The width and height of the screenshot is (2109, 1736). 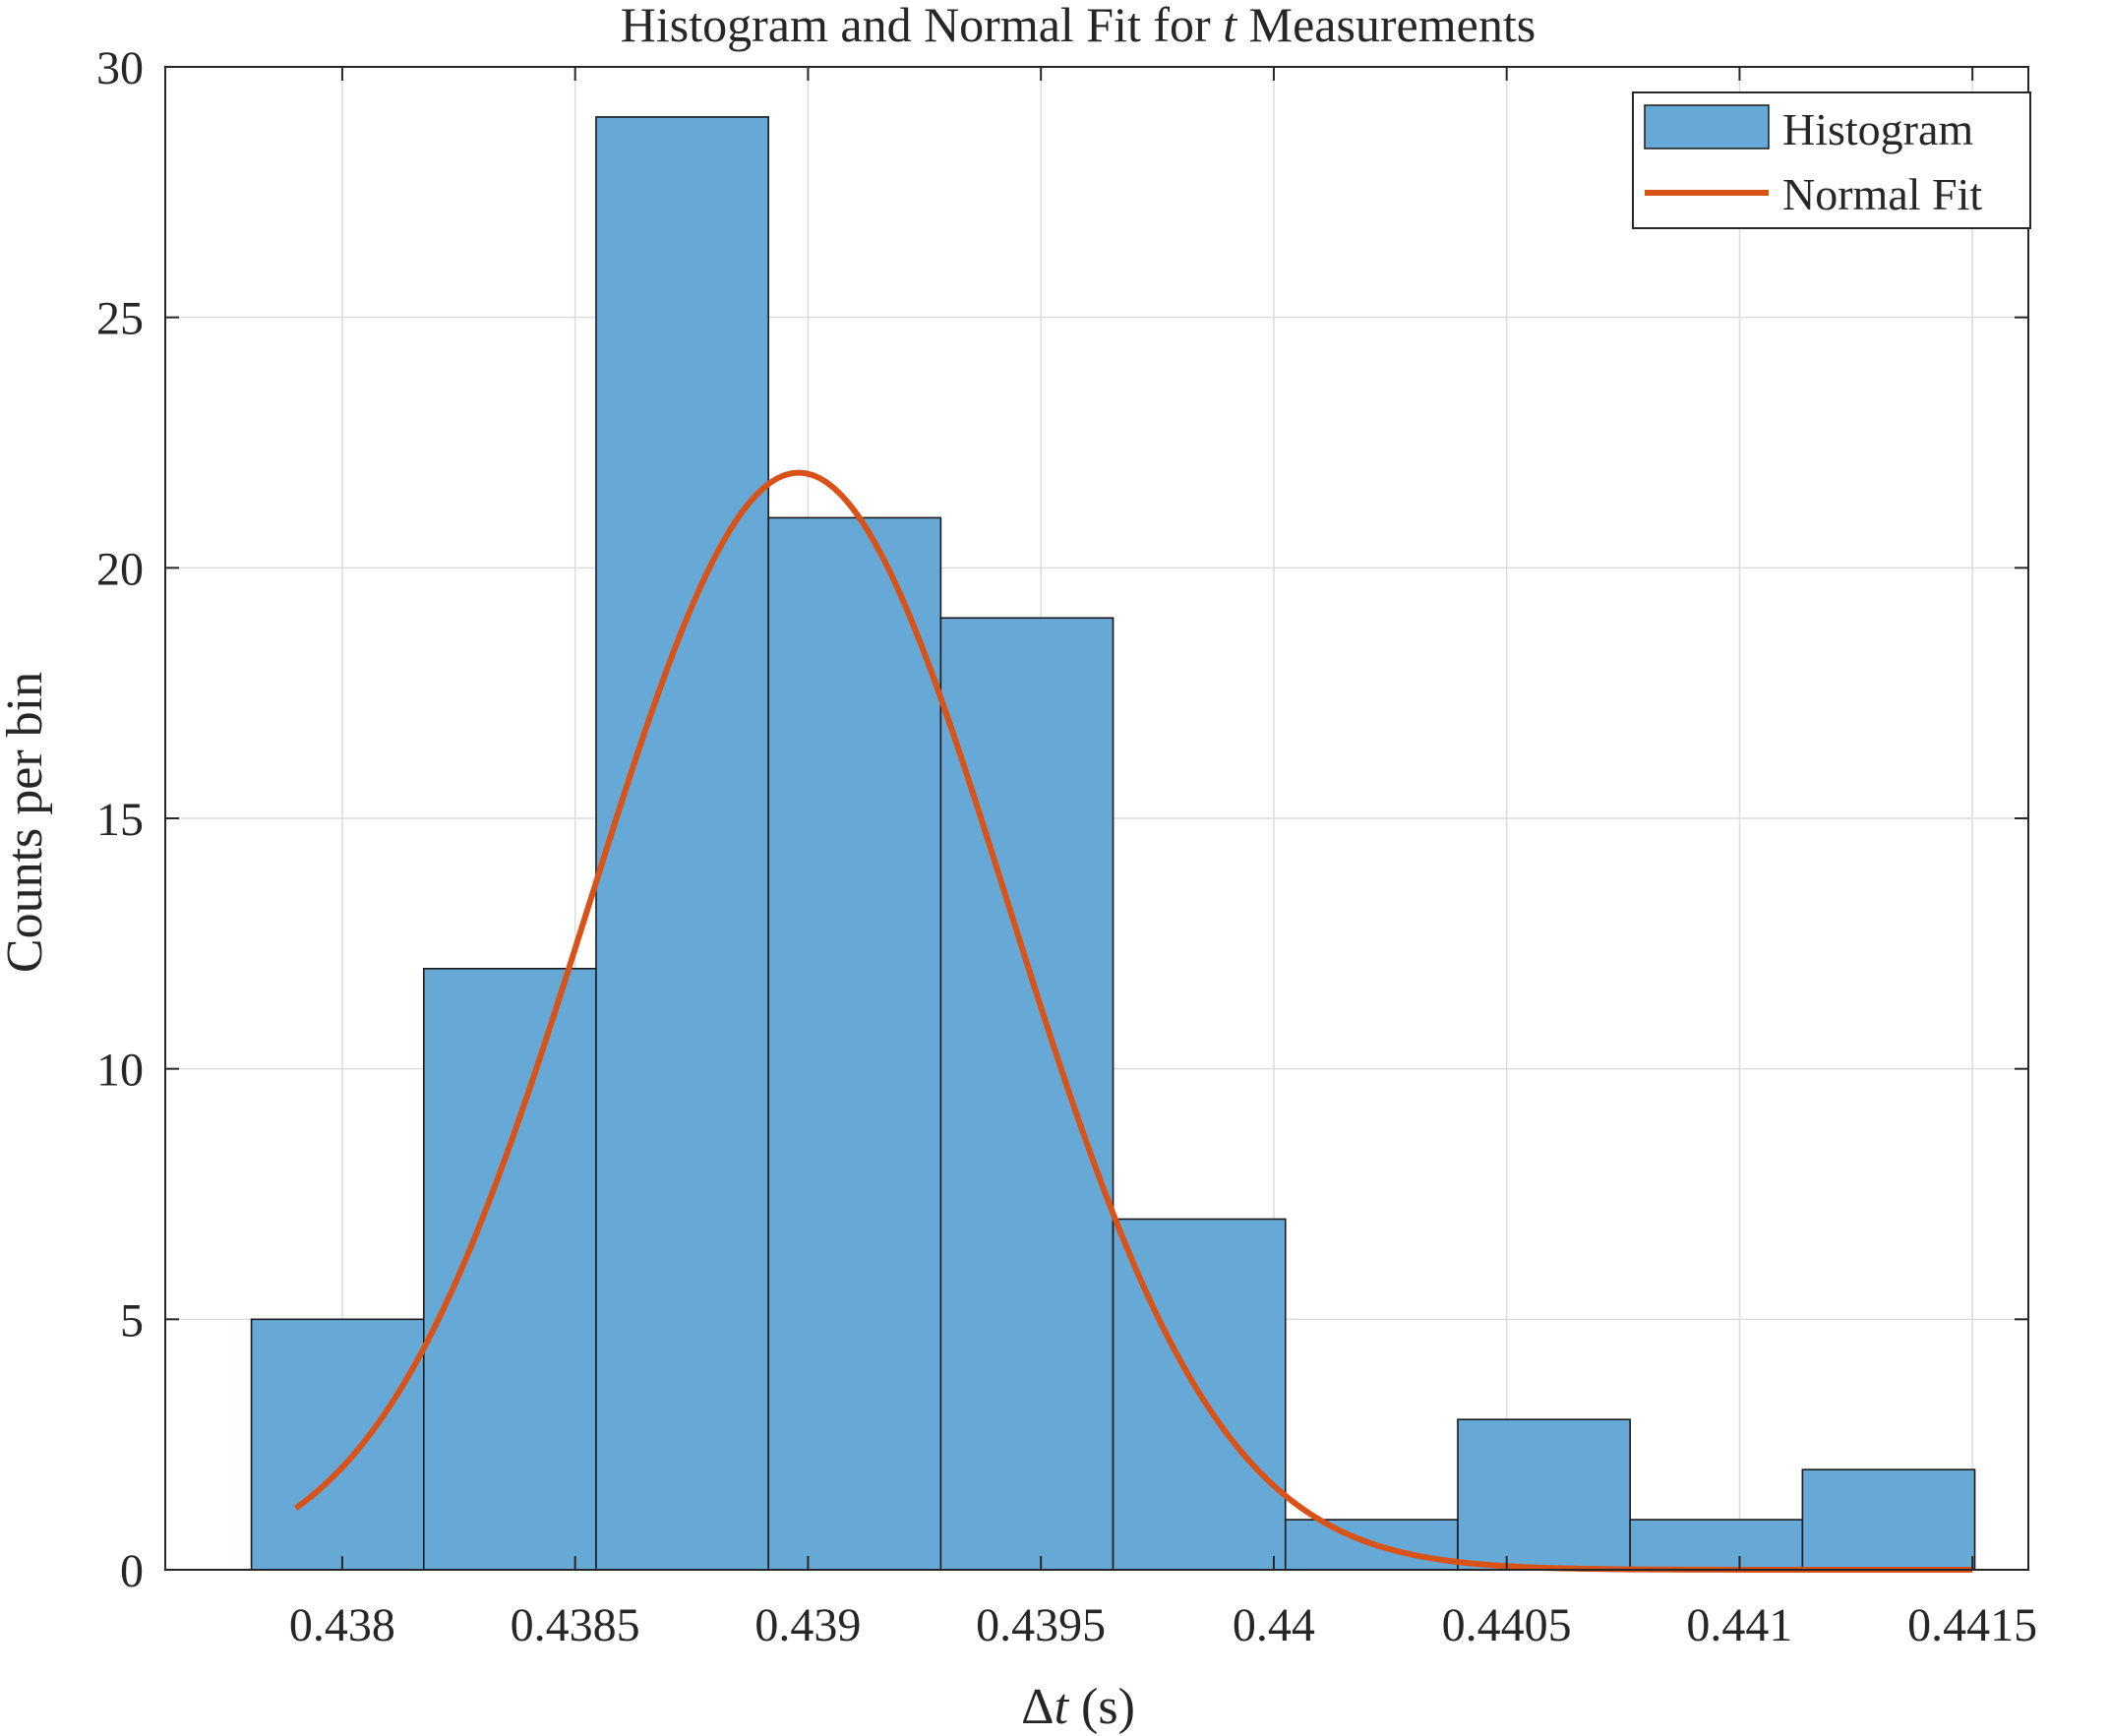 What do you see at coordinates (1062, 1707) in the screenshot?
I see `x-axis-label-variable: t` at bounding box center [1062, 1707].